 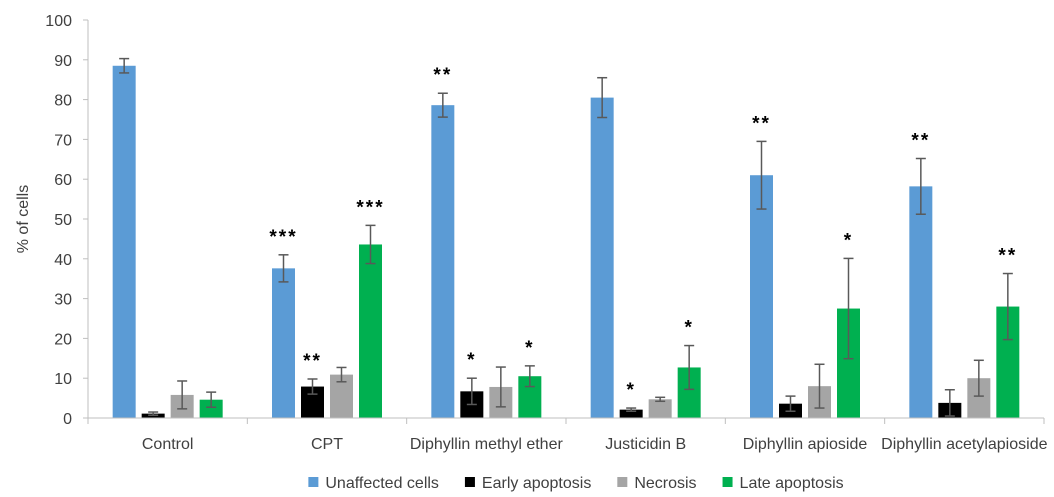 I want to click on y-tick-label: 10, so click(x=63, y=379).